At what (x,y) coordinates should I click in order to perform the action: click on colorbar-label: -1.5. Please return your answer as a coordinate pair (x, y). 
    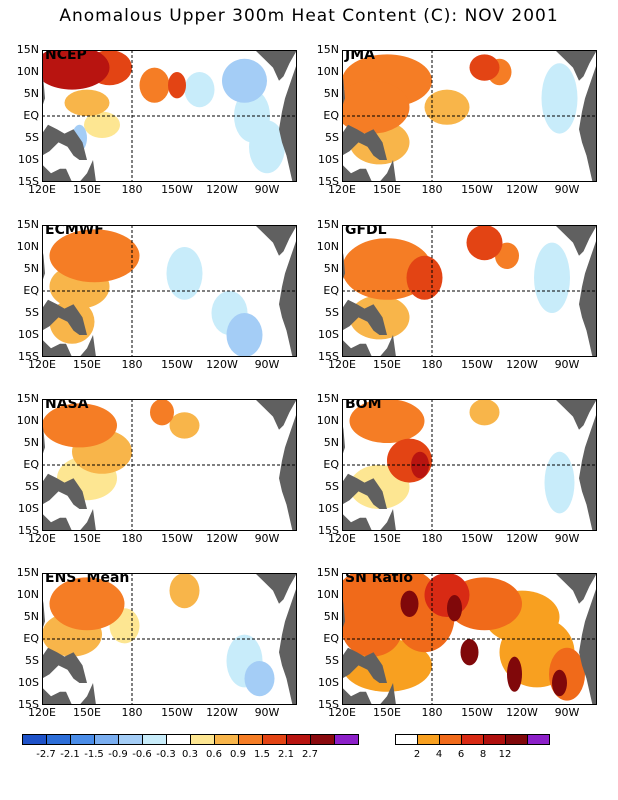
    Looking at the image, I should click on (94, 754).